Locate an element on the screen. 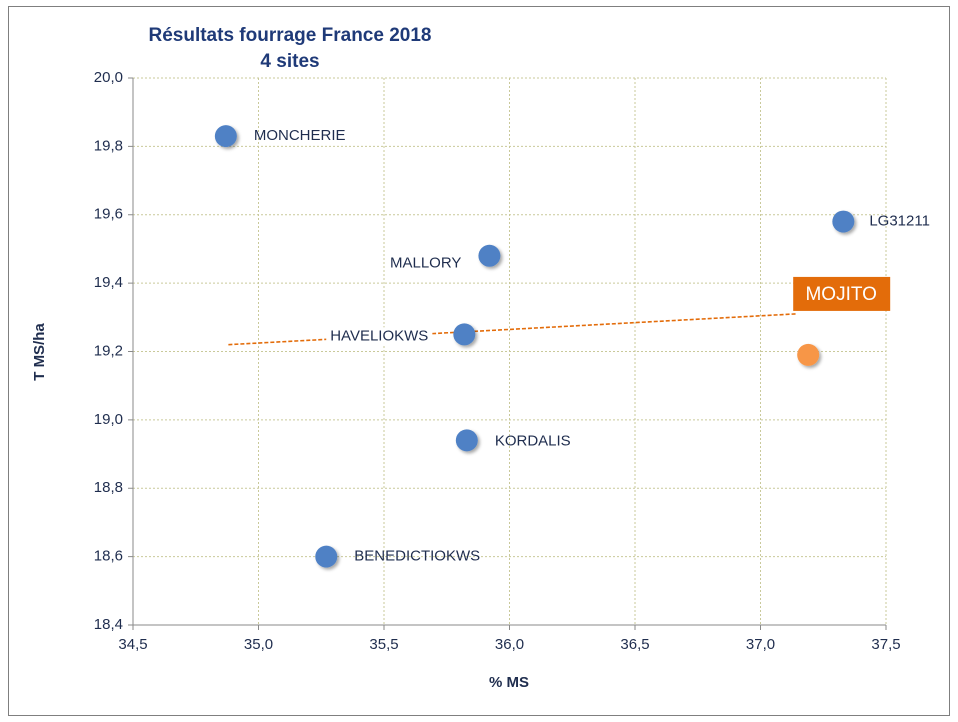  x-tick-label: 34,5 is located at coordinates (132, 644).